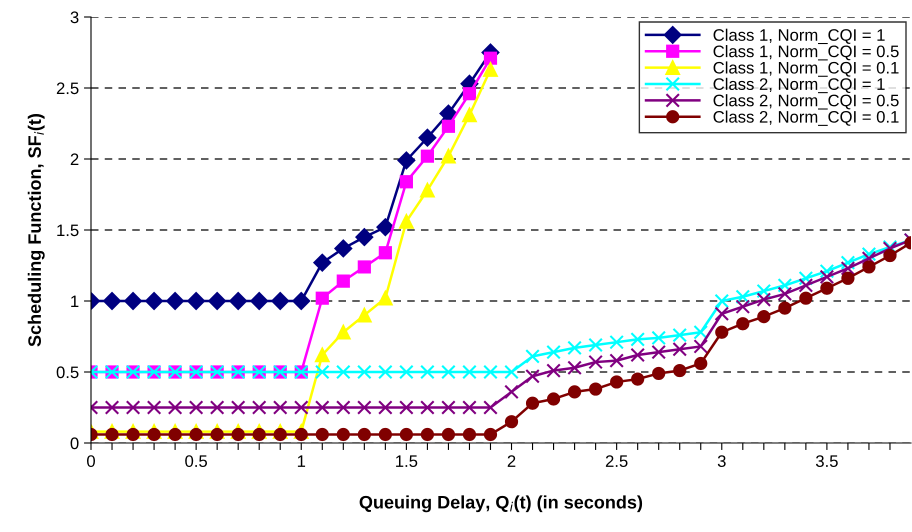  What do you see at coordinates (67, 88) in the screenshot?
I see `y-tick-label: 2.5` at bounding box center [67, 88].